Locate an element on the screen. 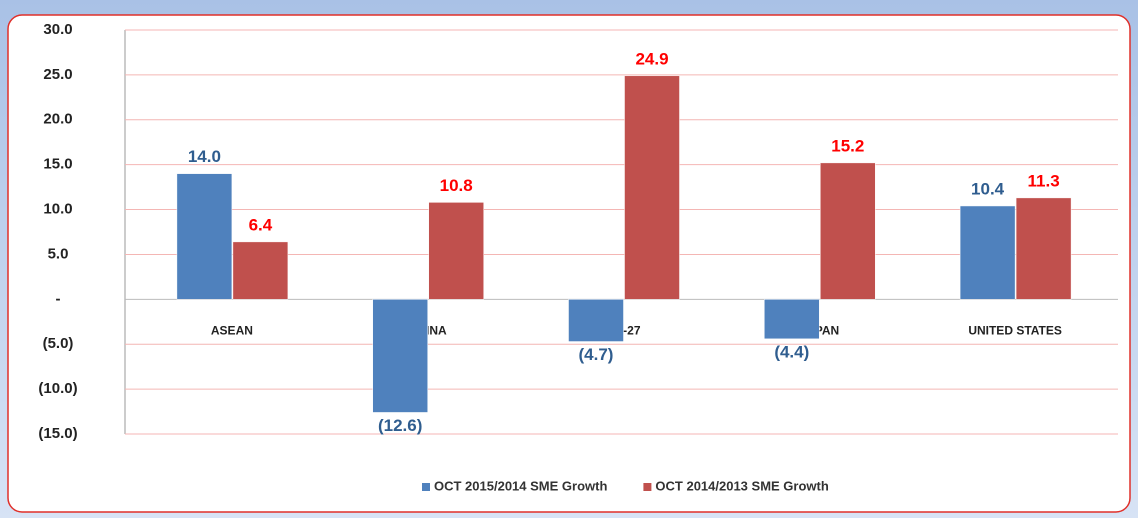 This screenshot has width=1138, height=518. y-tick-label: 15.0 is located at coordinates (57, 164).